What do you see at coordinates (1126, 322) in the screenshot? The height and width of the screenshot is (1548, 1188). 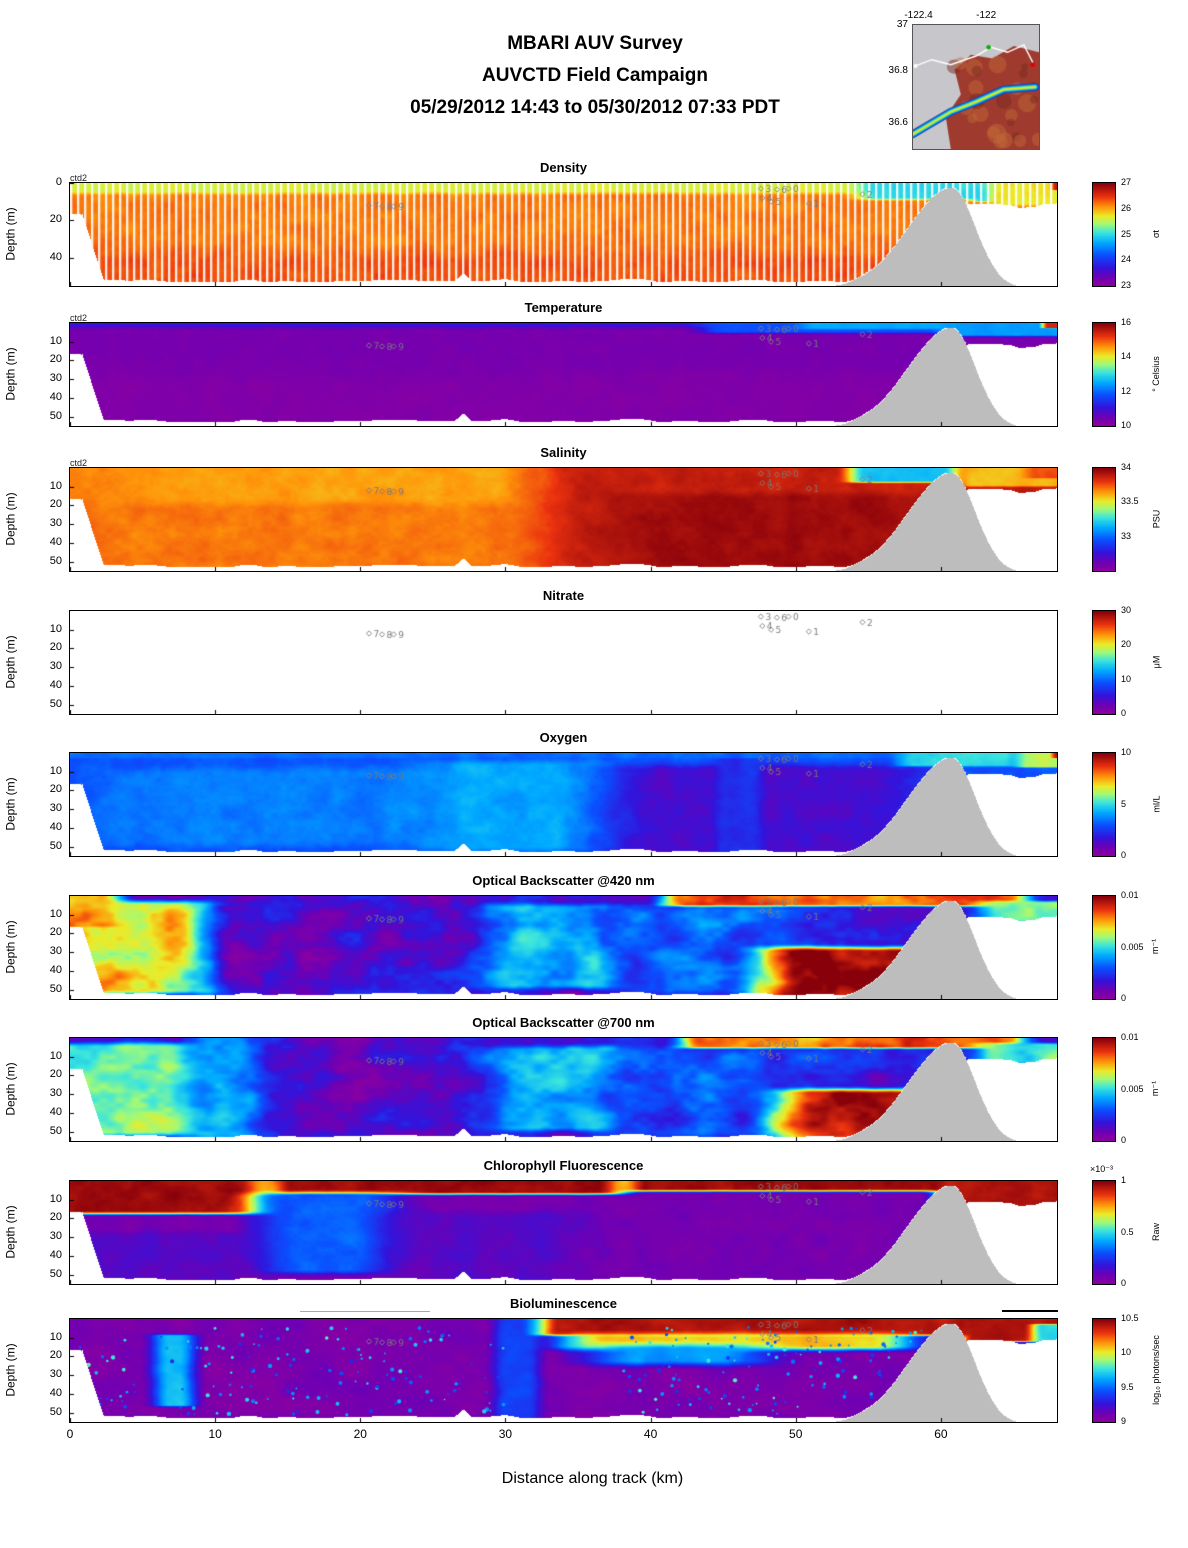 I see `colorbar-tick-label: 16` at bounding box center [1126, 322].